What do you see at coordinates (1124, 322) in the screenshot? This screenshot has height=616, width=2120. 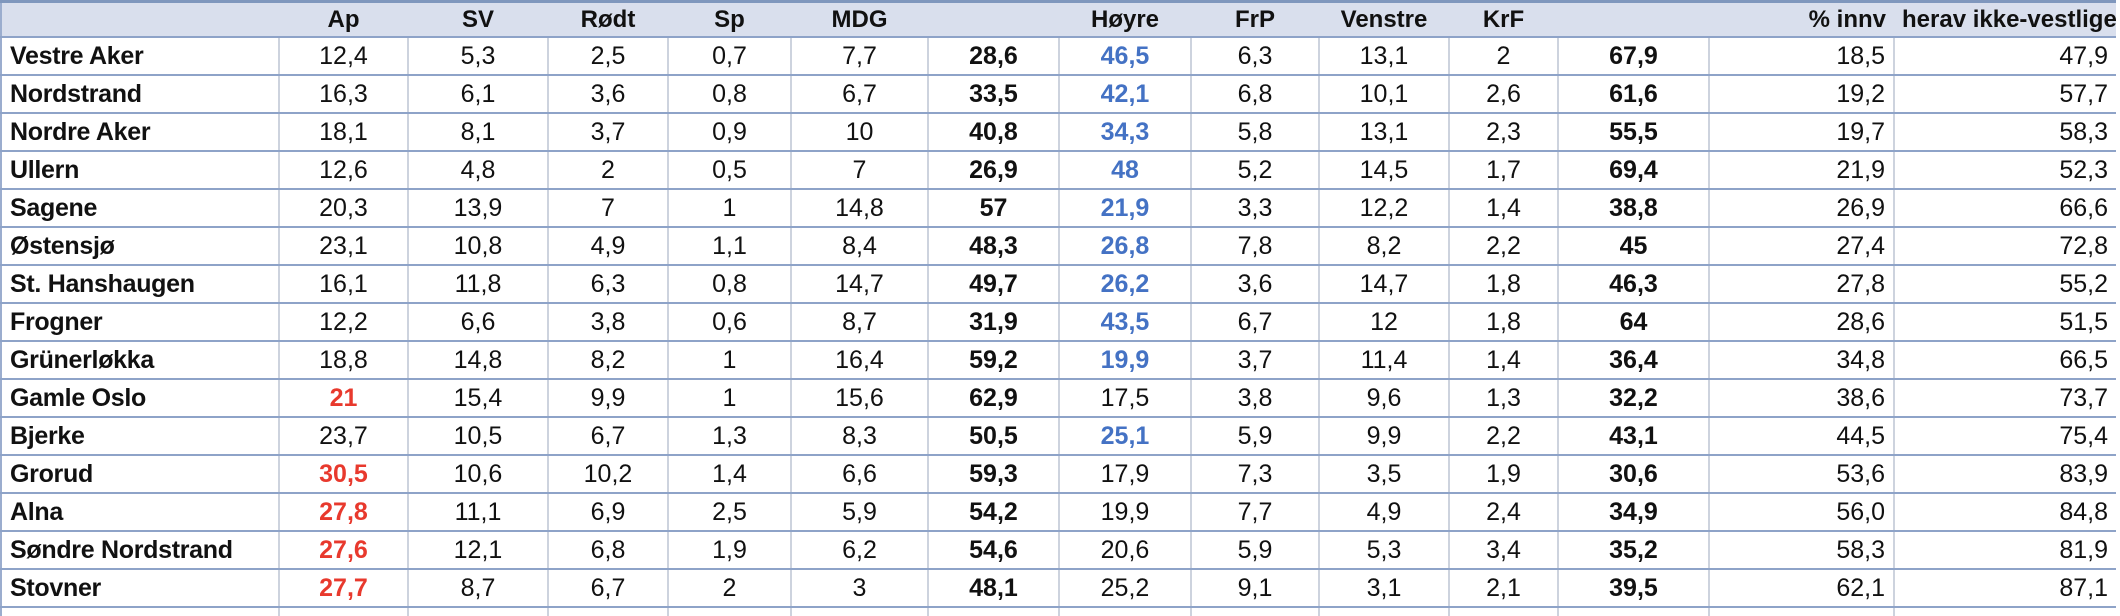 I see `cell-hoyre: 43,5` at bounding box center [1124, 322].